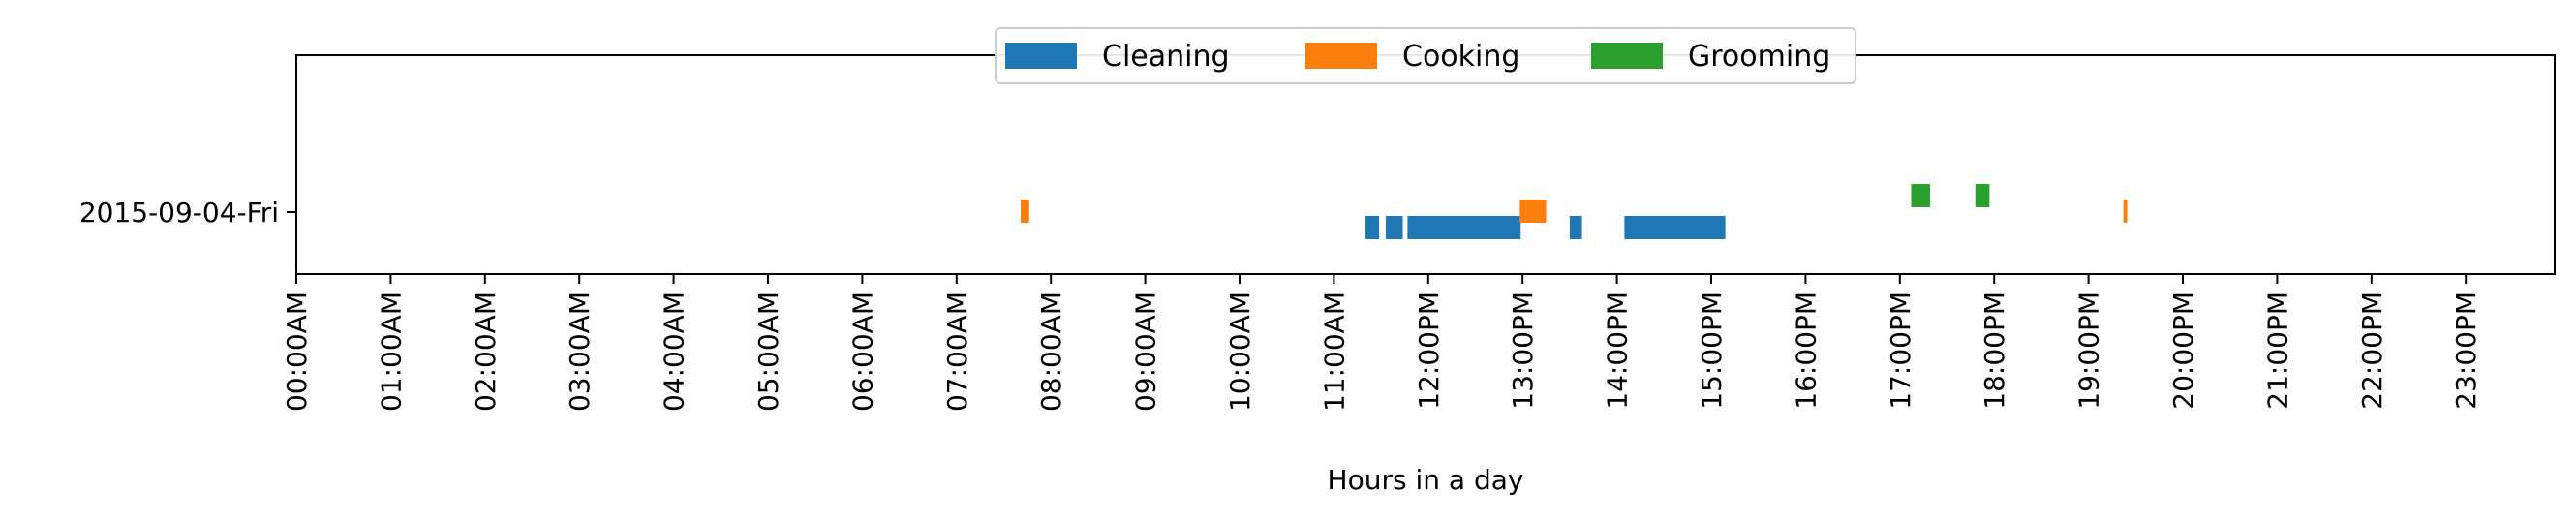 The image size is (2576, 523). What do you see at coordinates (1574, 211) in the screenshot?
I see `bars-layer` at bounding box center [1574, 211].